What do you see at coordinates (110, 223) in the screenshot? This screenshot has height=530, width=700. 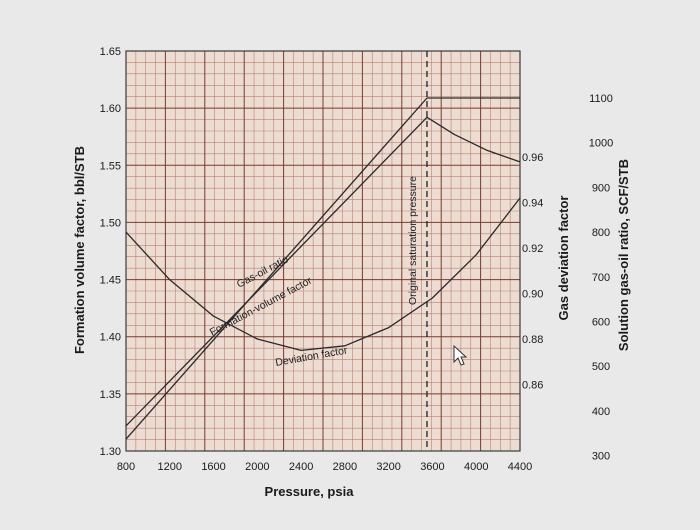 I see `y-left-tick-label: 1.50` at bounding box center [110, 223].